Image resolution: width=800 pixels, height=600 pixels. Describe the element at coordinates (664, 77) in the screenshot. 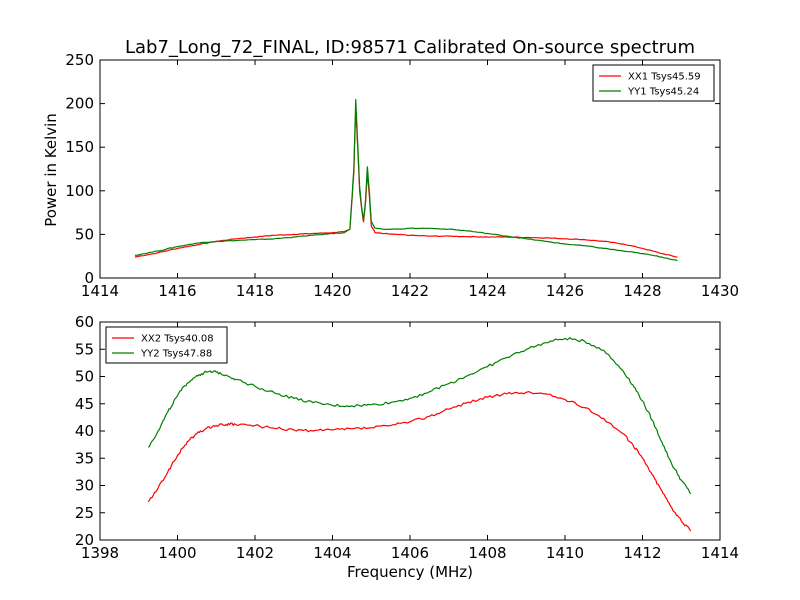

I see `legend-entry: XX1 Tsys45.59` at that location.